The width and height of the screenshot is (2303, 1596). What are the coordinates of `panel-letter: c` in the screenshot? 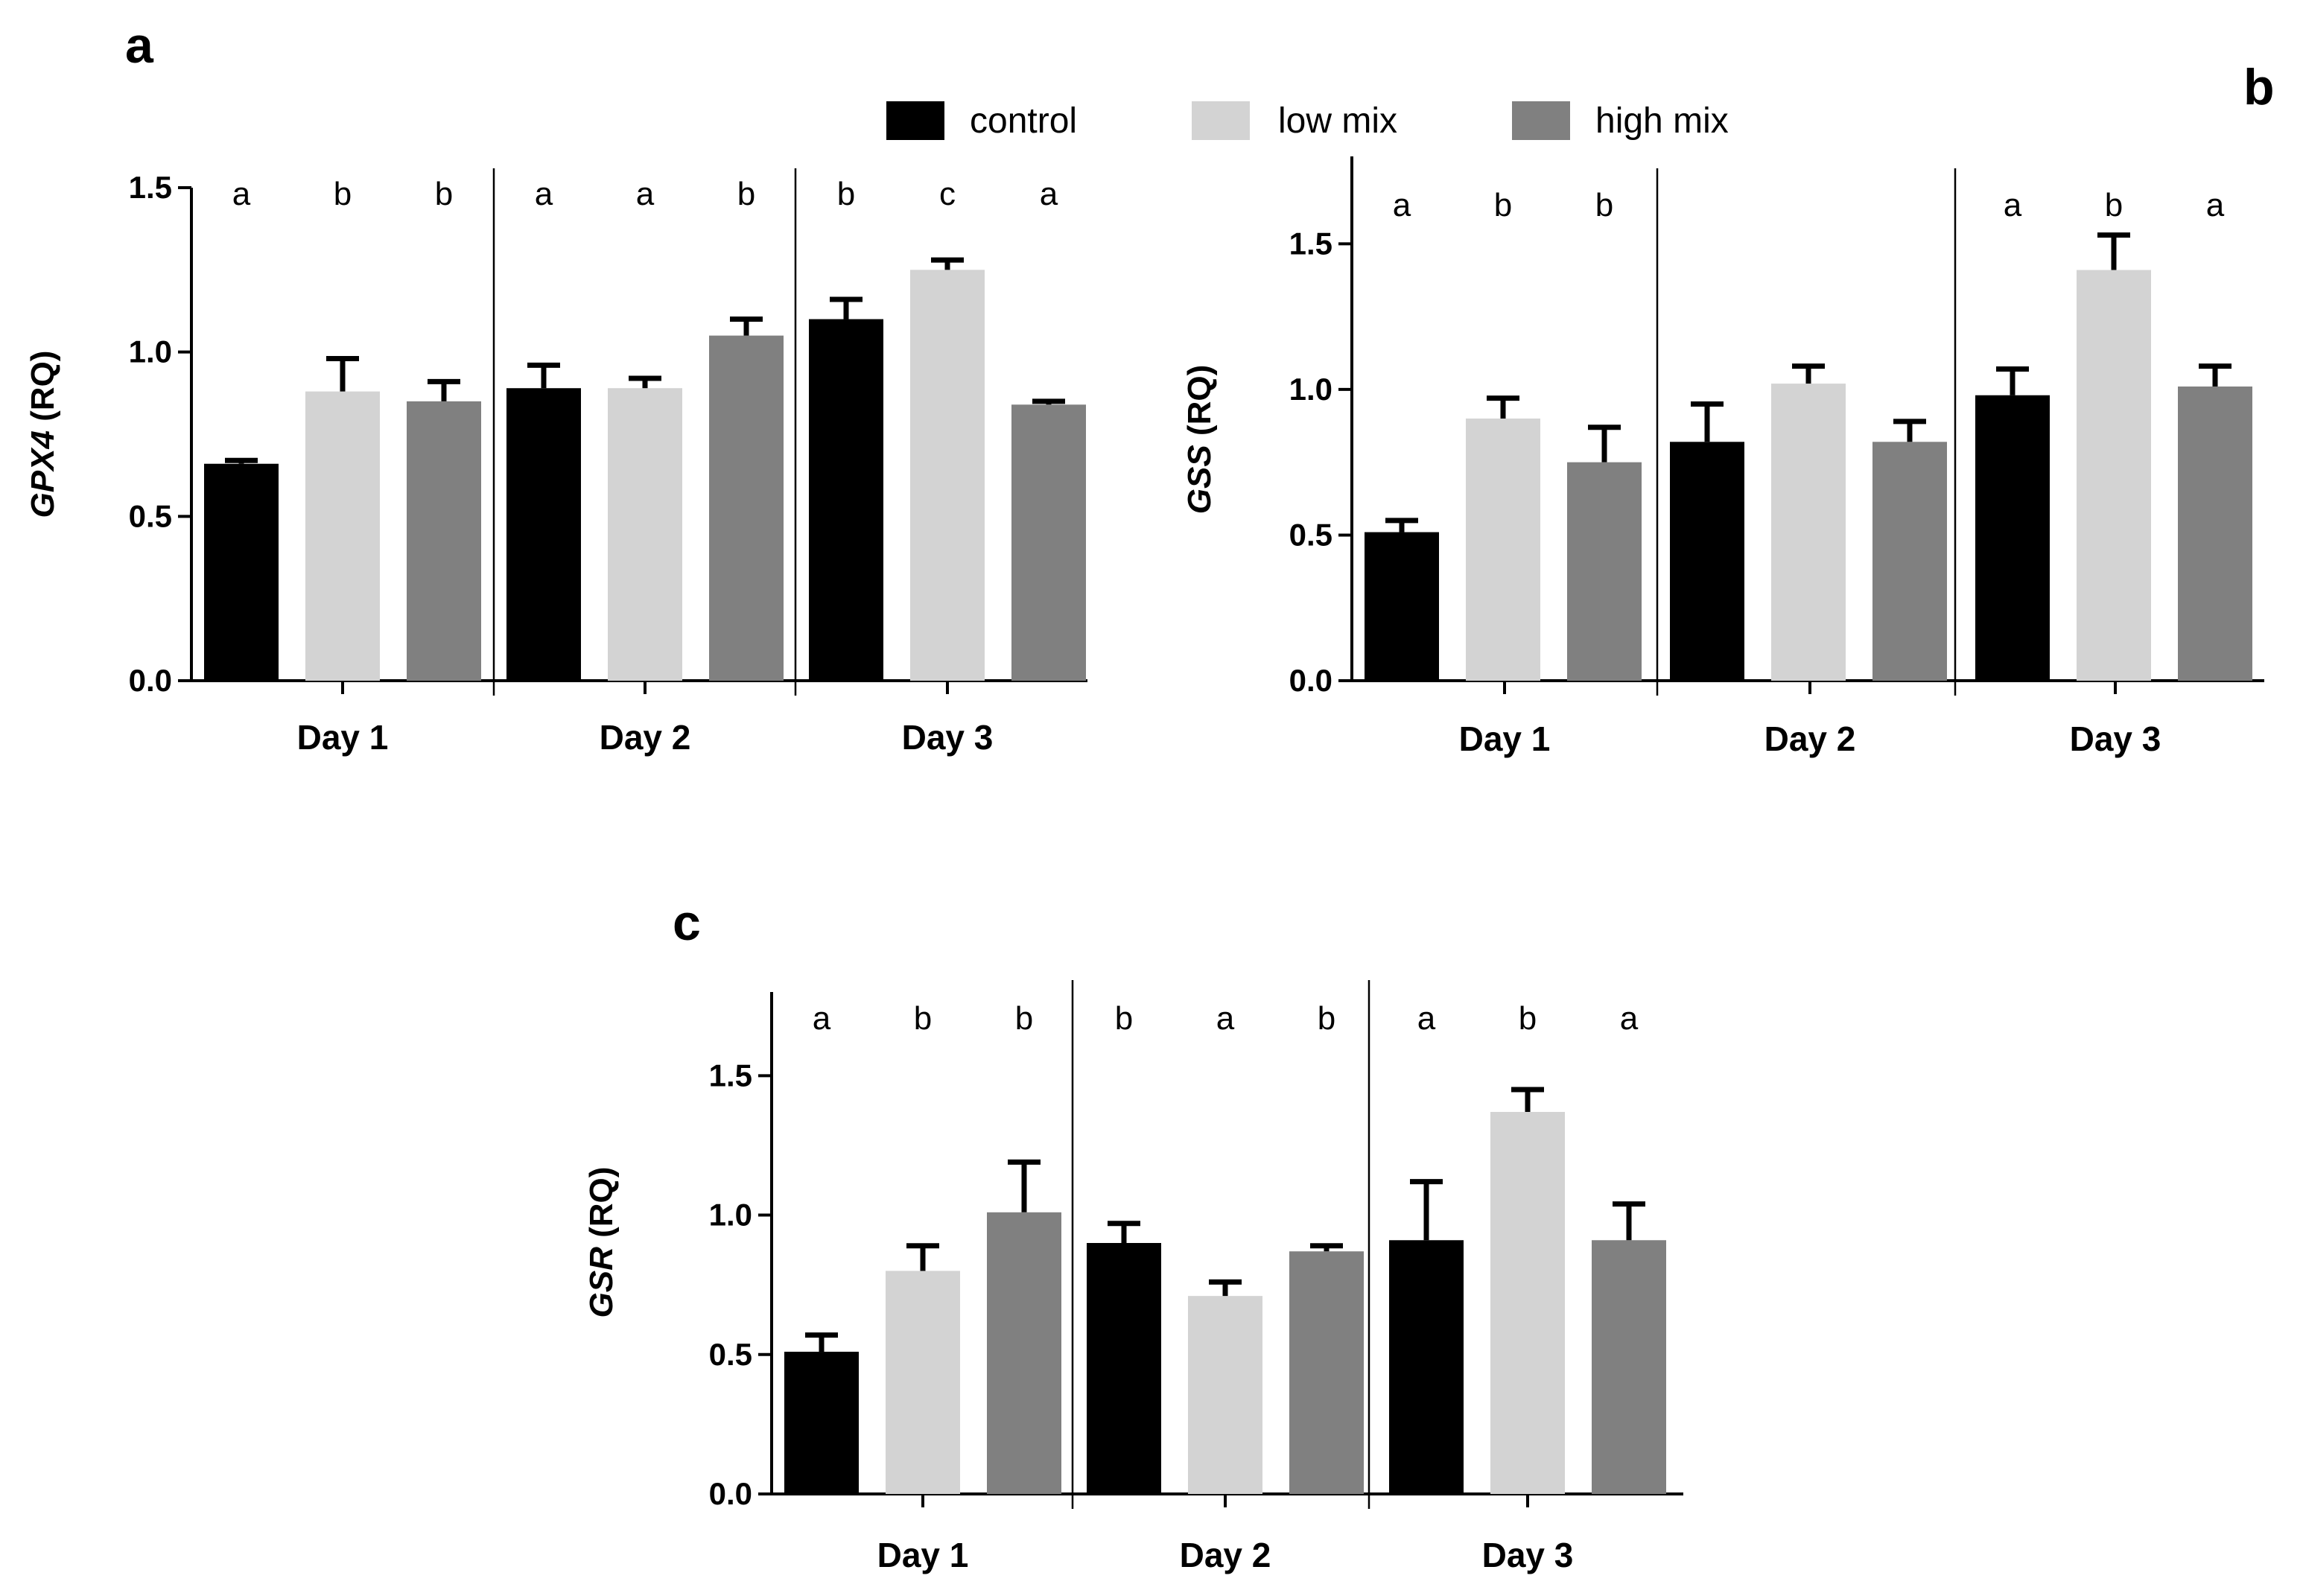 It's located at (687, 922).